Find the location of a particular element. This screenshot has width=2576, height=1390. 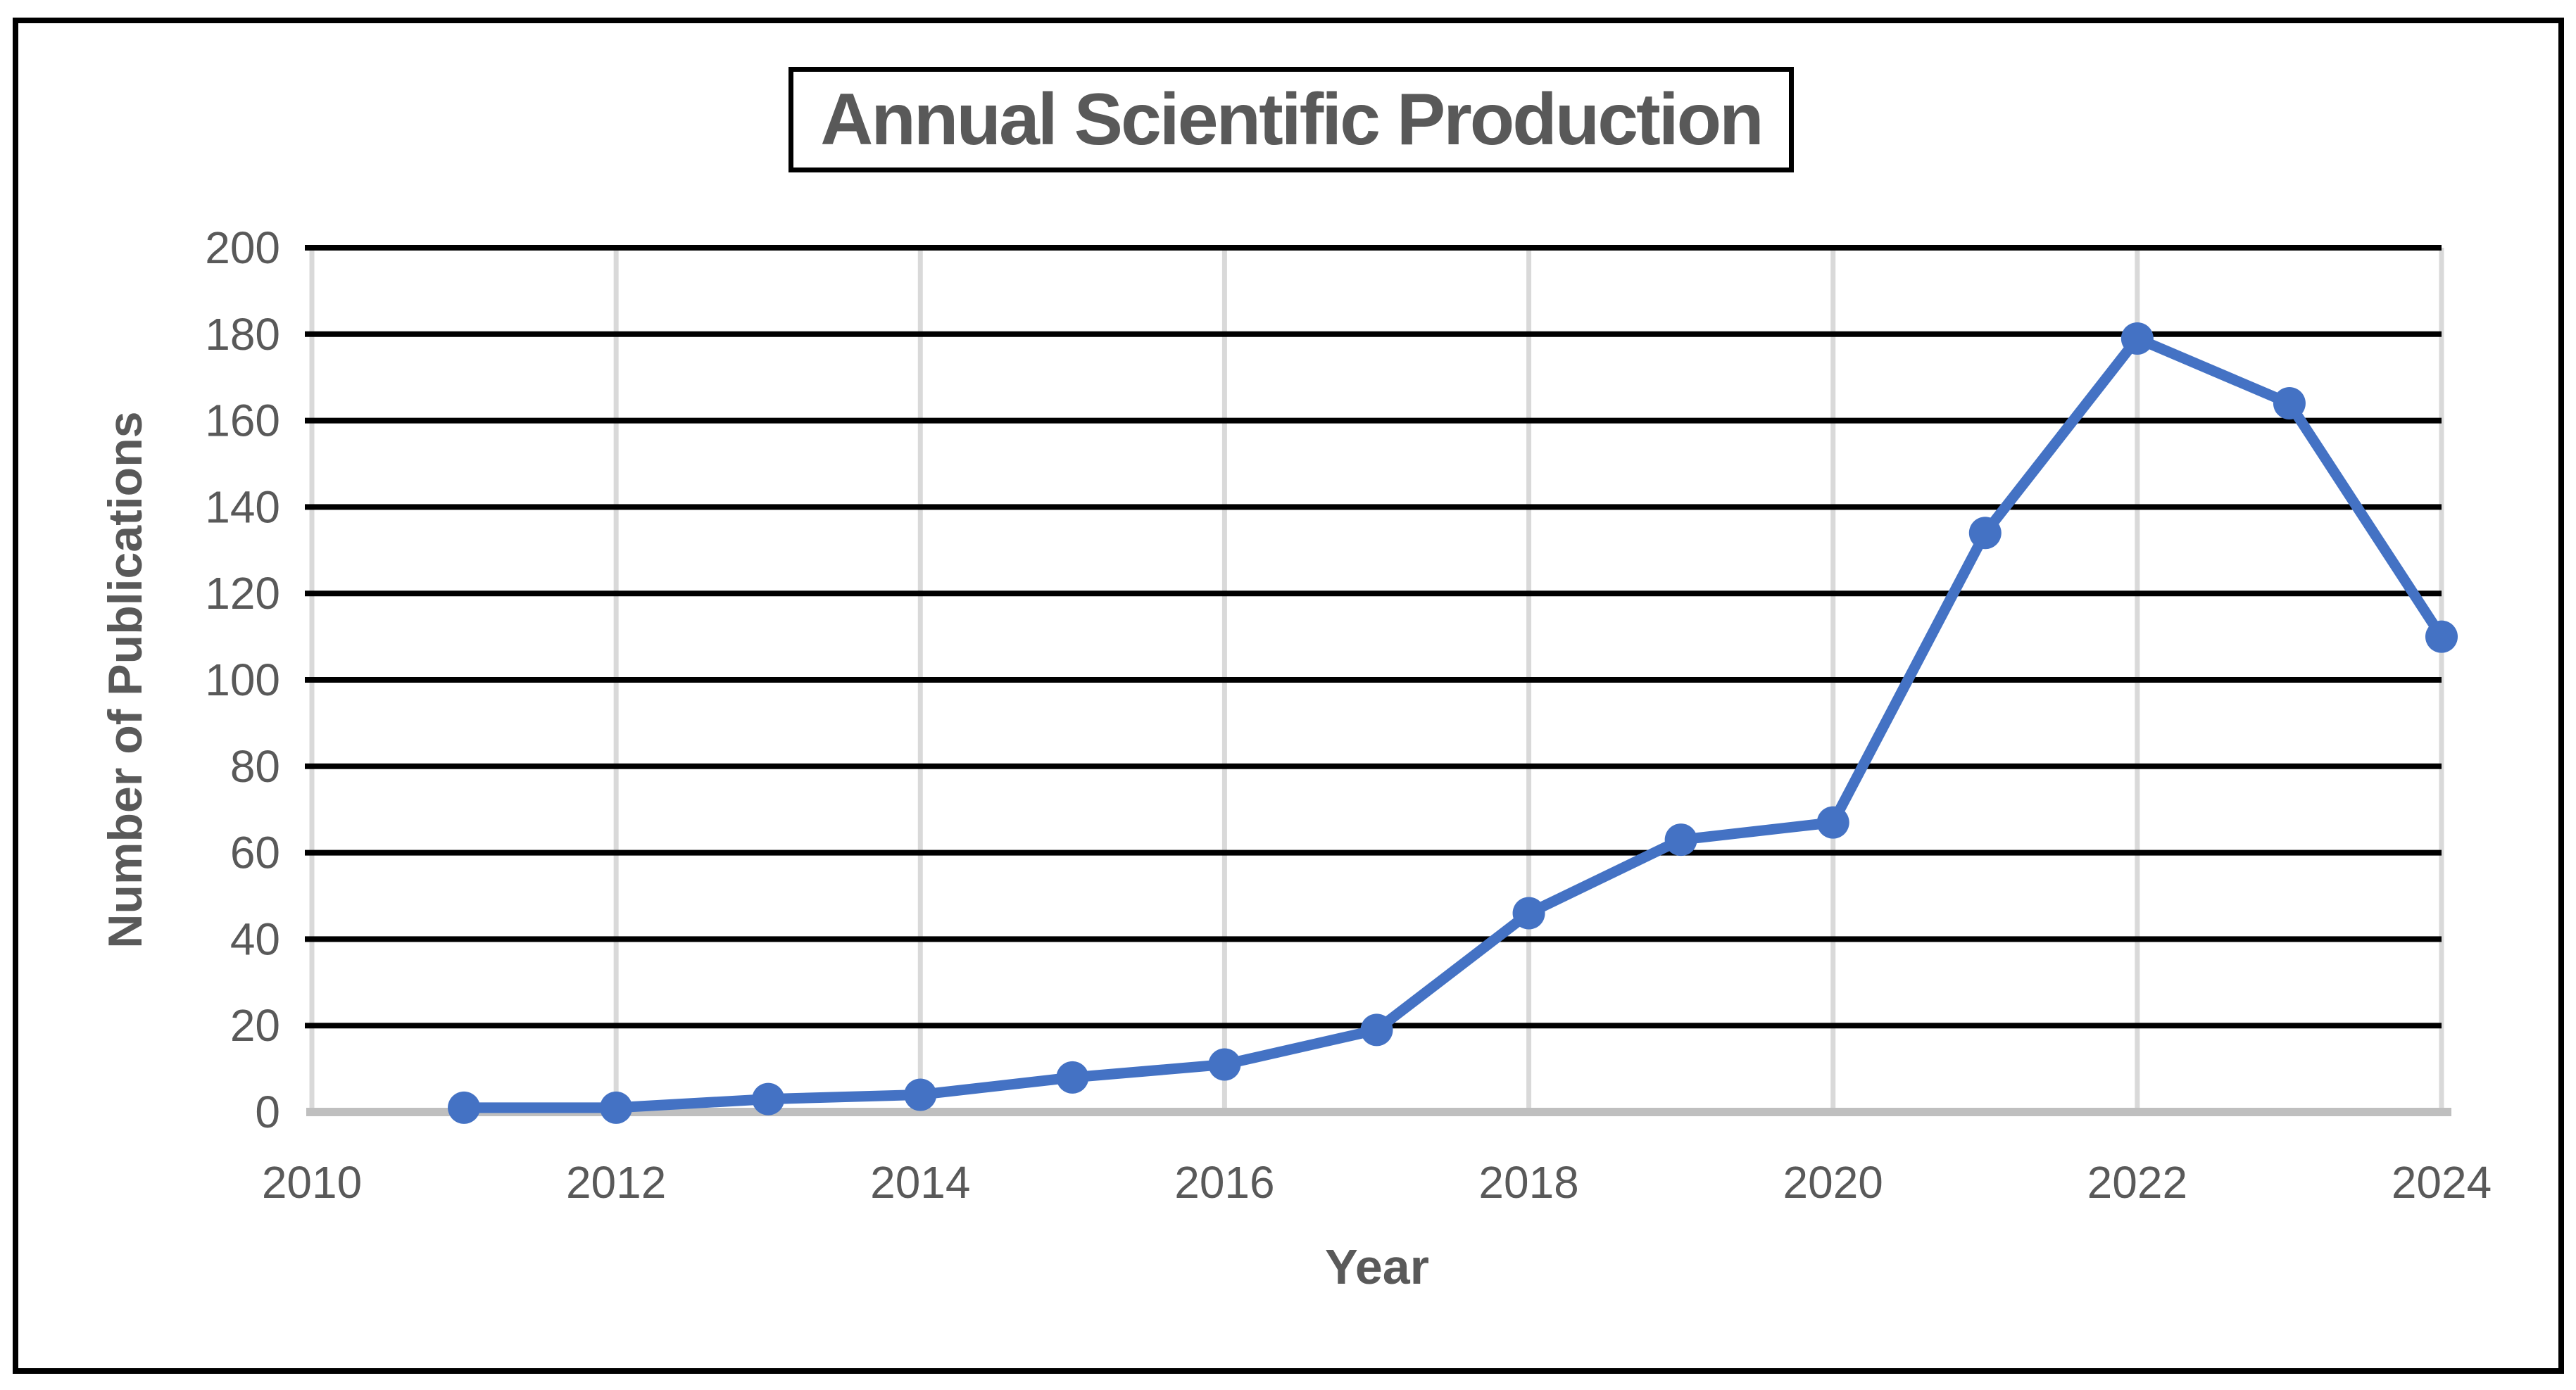

y-tick-label: 120 is located at coordinates (242, 593).